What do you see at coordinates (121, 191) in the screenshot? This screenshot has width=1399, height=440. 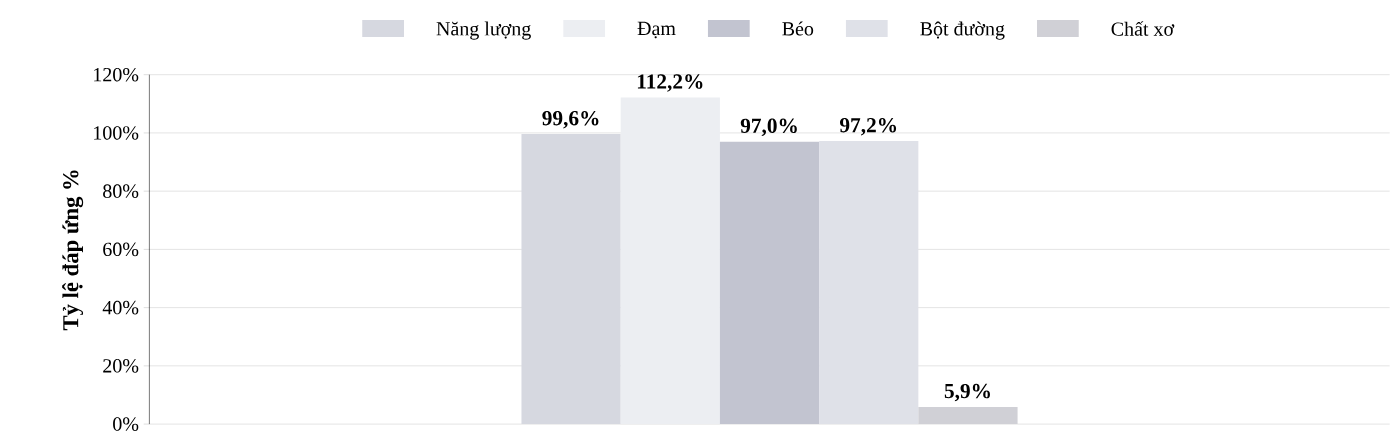 I see `y-tick-label: 80%` at bounding box center [121, 191].